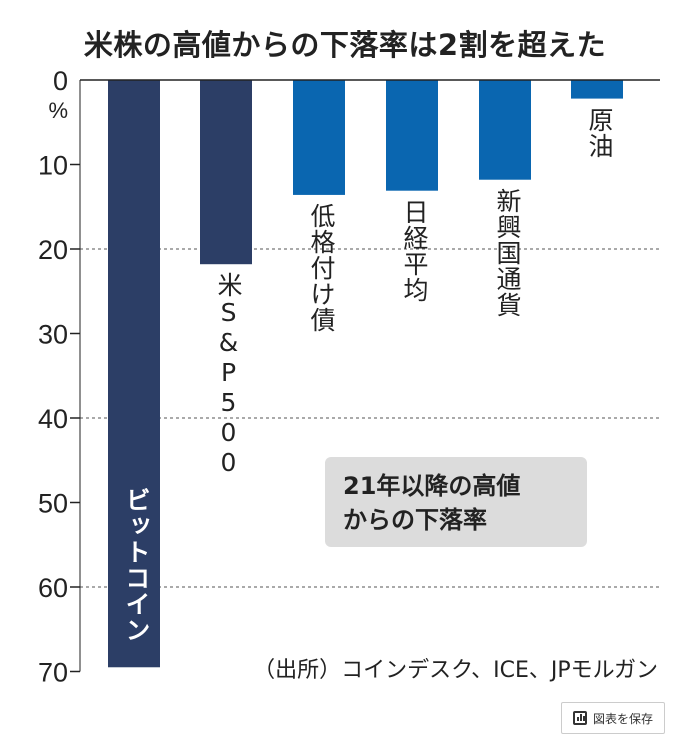 Image resolution: width=690 pixels, height=750 pixels. What do you see at coordinates (432, 486) in the screenshot?
I see `annotation-line-1: 21年以降の高値` at bounding box center [432, 486].